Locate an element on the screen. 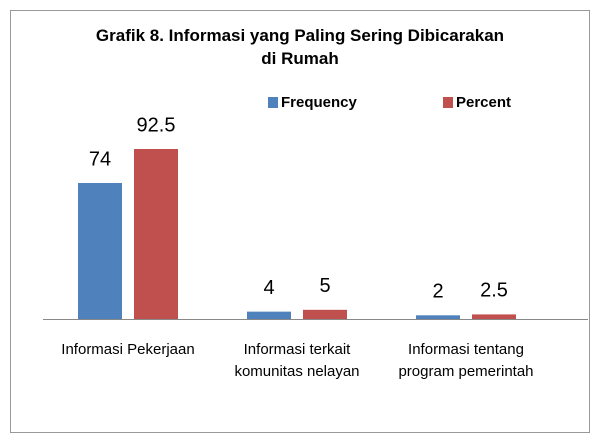  value-label: 2.5 is located at coordinates (494, 291).